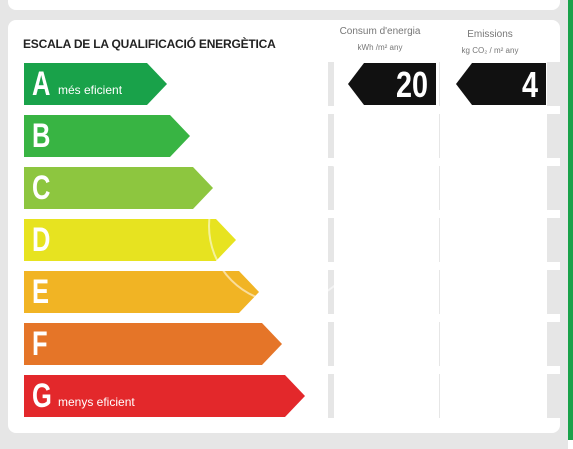  I want to click on right-accent-bar, so click(570, 220).